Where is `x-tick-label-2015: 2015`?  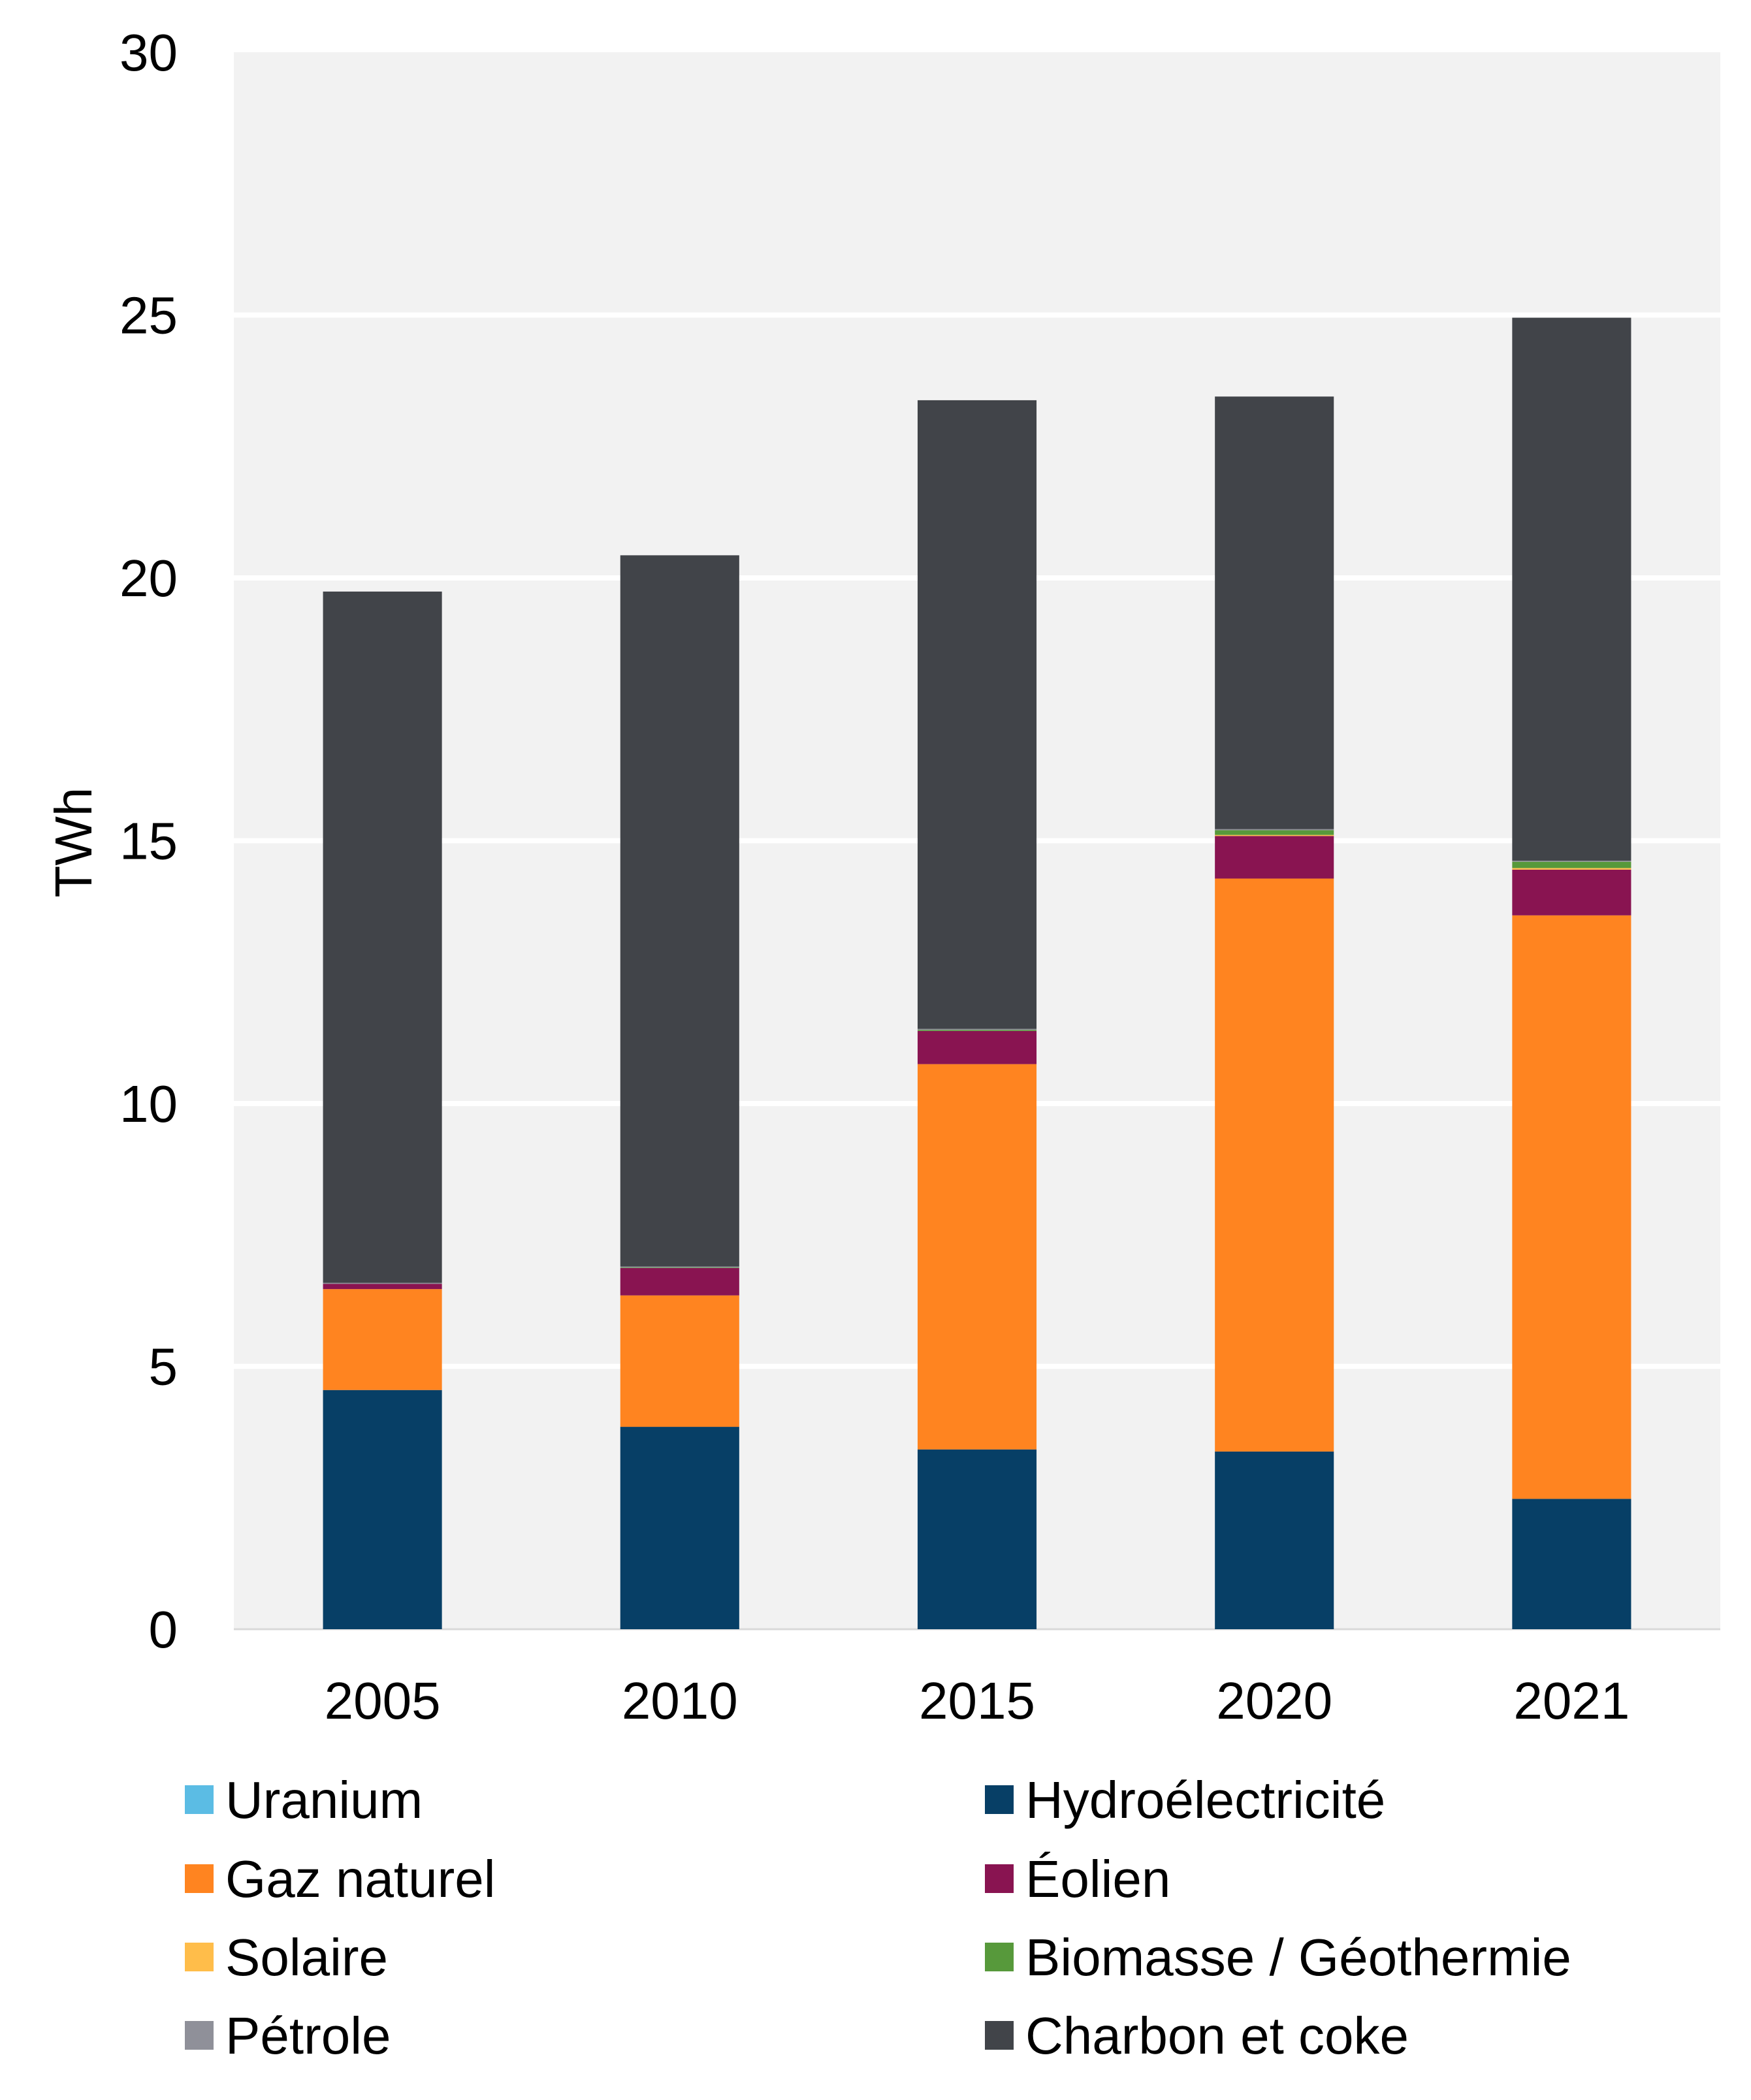
x-tick-label-2015: 2015 is located at coordinates (977, 1701).